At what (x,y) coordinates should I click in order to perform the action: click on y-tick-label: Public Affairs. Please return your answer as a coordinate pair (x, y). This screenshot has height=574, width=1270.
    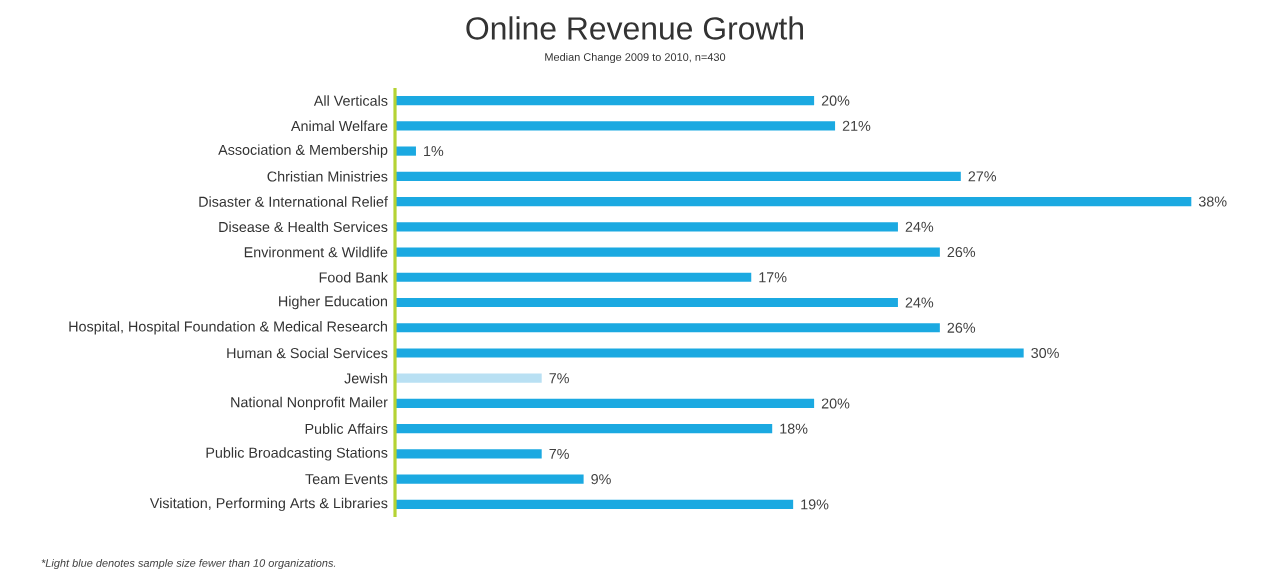
    Looking at the image, I should click on (346, 428).